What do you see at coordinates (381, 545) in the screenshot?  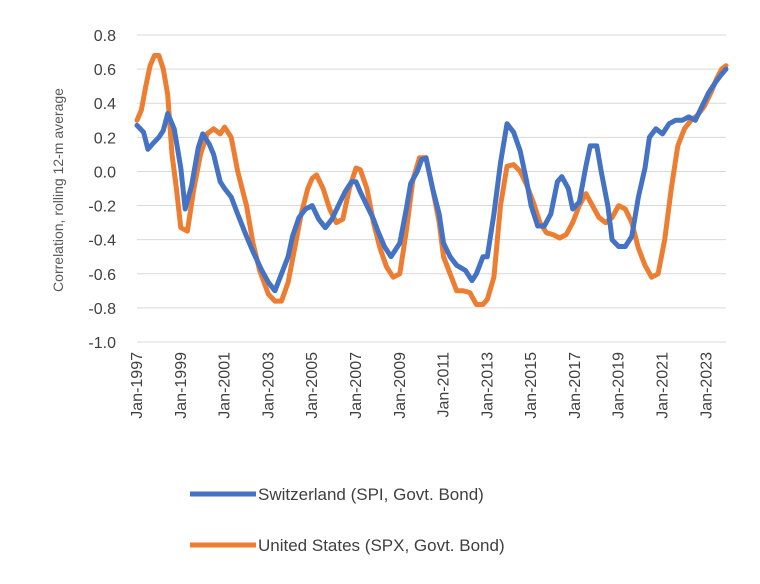 I see `legend-label-united-states: United States (SPX, Govt. Bond)` at bounding box center [381, 545].